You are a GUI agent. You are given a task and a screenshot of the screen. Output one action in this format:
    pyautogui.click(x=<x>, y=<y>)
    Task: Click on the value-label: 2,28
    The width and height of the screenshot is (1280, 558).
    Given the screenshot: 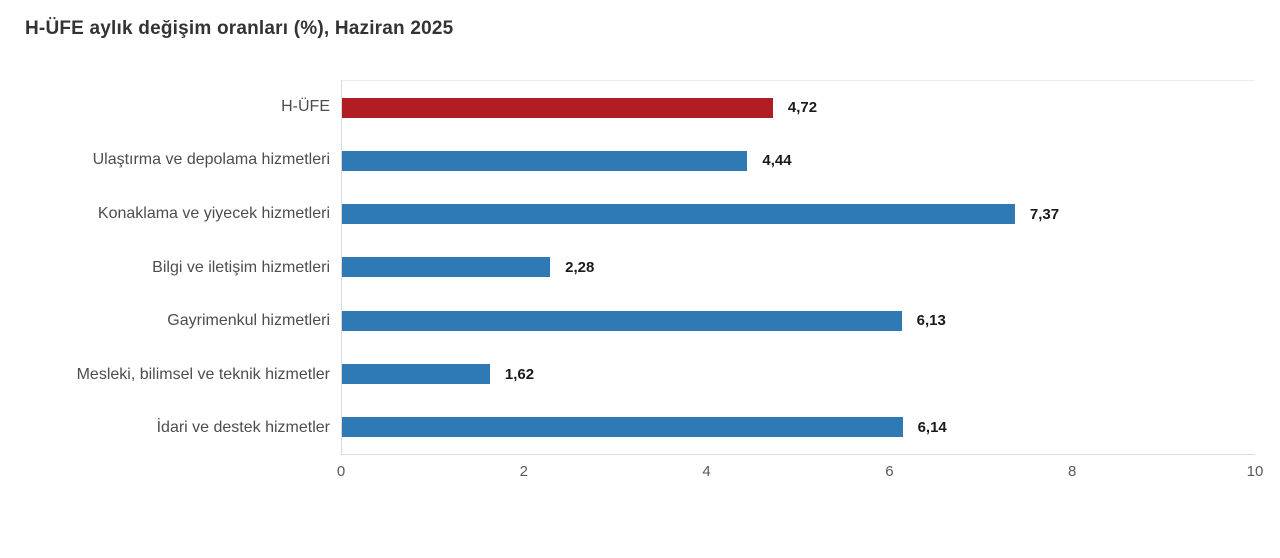 What is the action you would take?
    pyautogui.click(x=580, y=267)
    